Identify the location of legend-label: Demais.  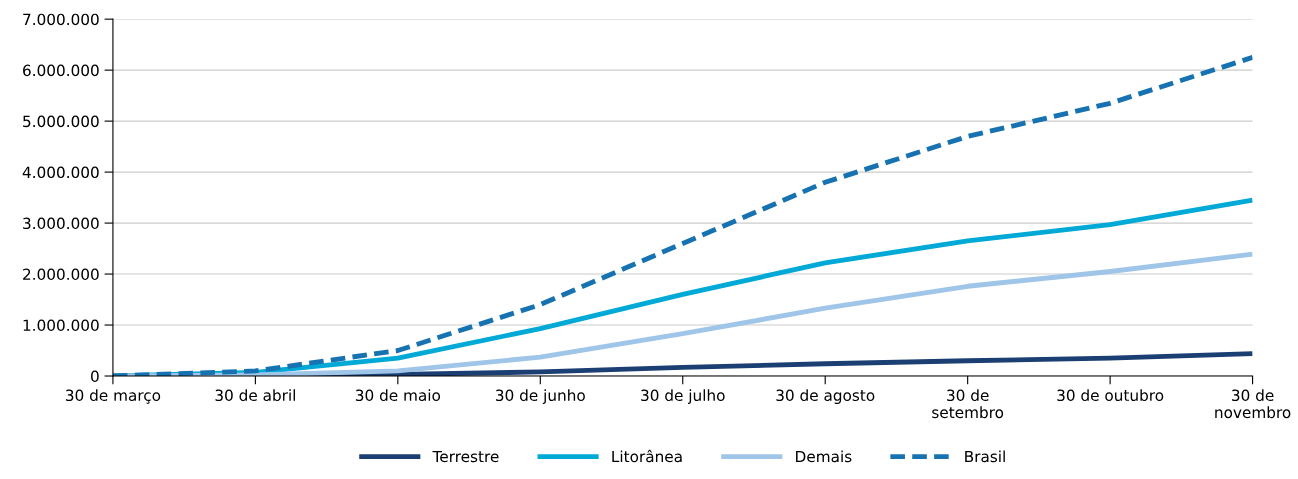
(824, 456).